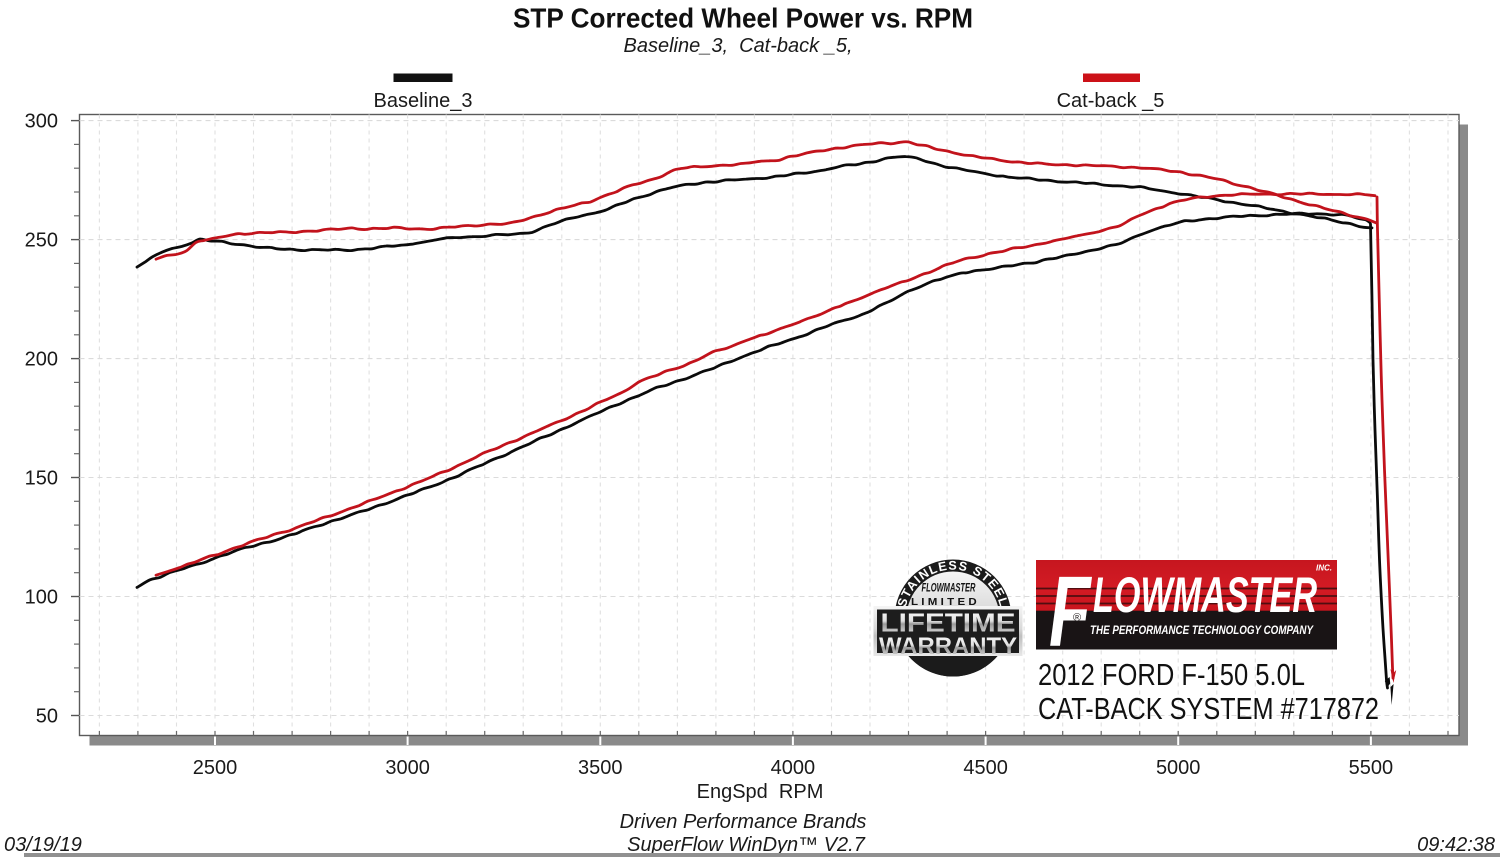 The height and width of the screenshot is (857, 1500). Describe the element at coordinates (43, 845) in the screenshot. I see `svg-text: 03/19/19` at that location.